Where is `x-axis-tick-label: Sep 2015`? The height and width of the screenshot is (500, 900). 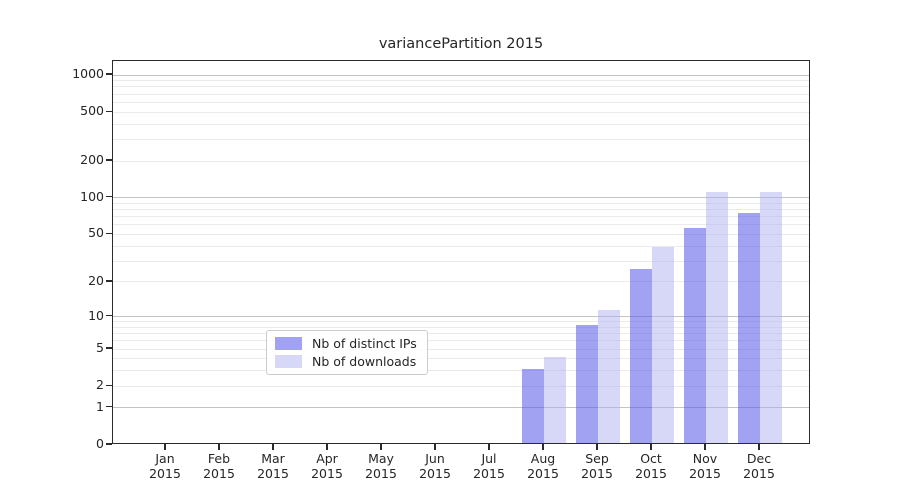 x-axis-tick-label: Sep 2015 is located at coordinates (597, 466).